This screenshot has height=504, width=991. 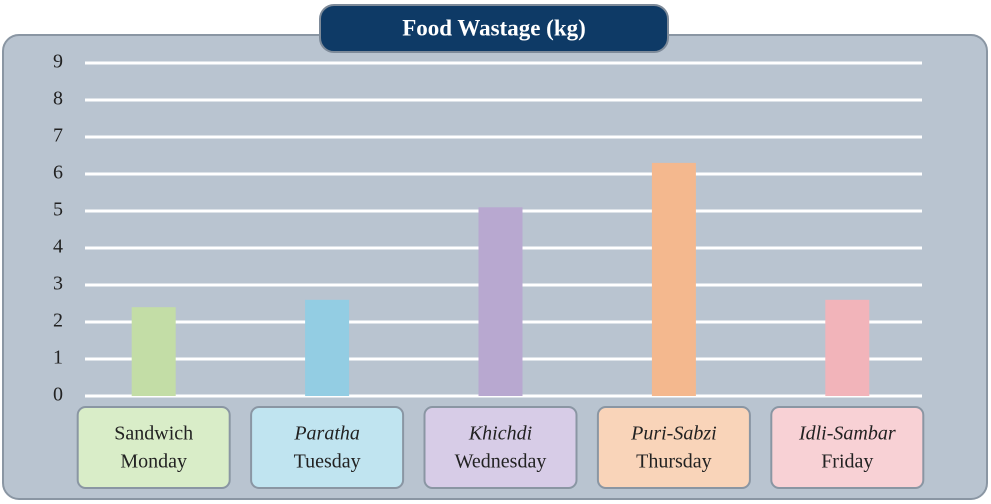 I want to click on dish-label: Paratha, so click(x=326, y=434).